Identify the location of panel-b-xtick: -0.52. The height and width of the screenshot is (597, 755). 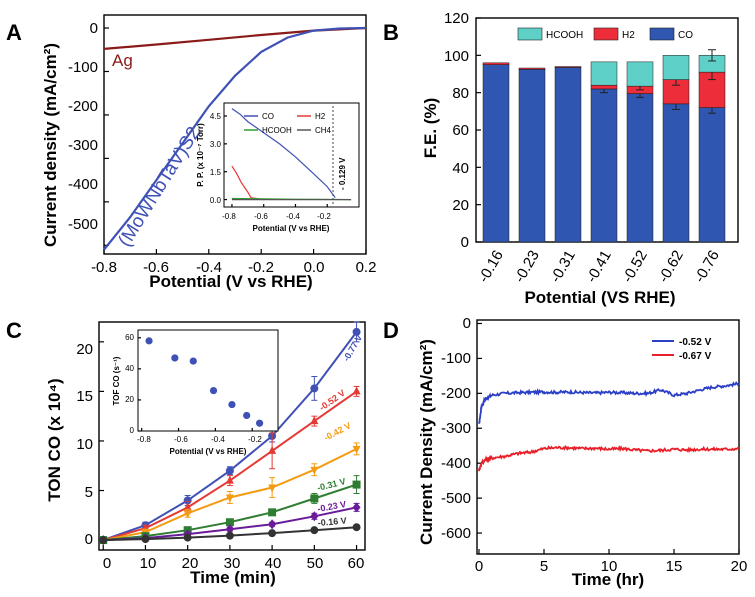
(635, 266).